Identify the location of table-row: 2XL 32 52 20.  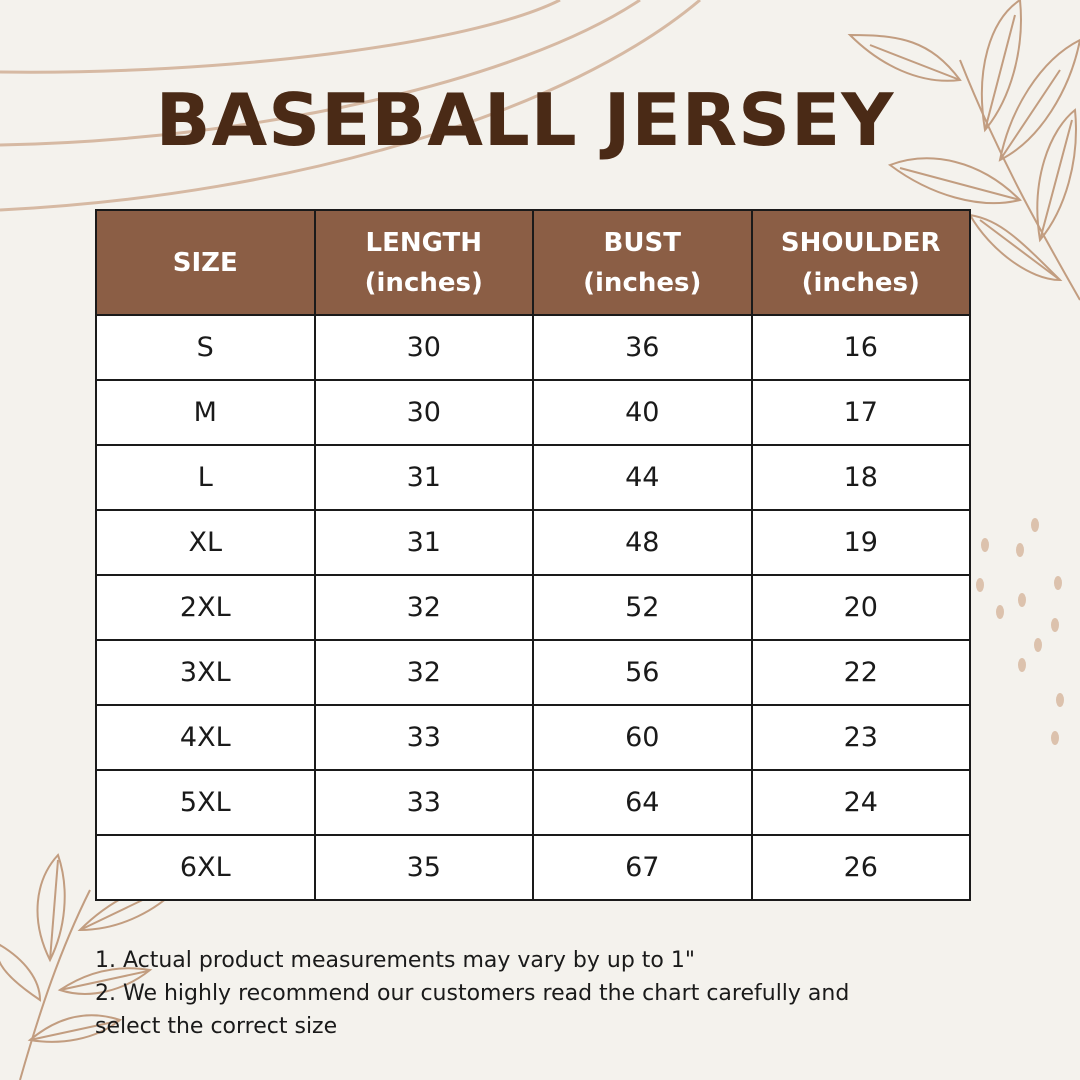
(533, 607).